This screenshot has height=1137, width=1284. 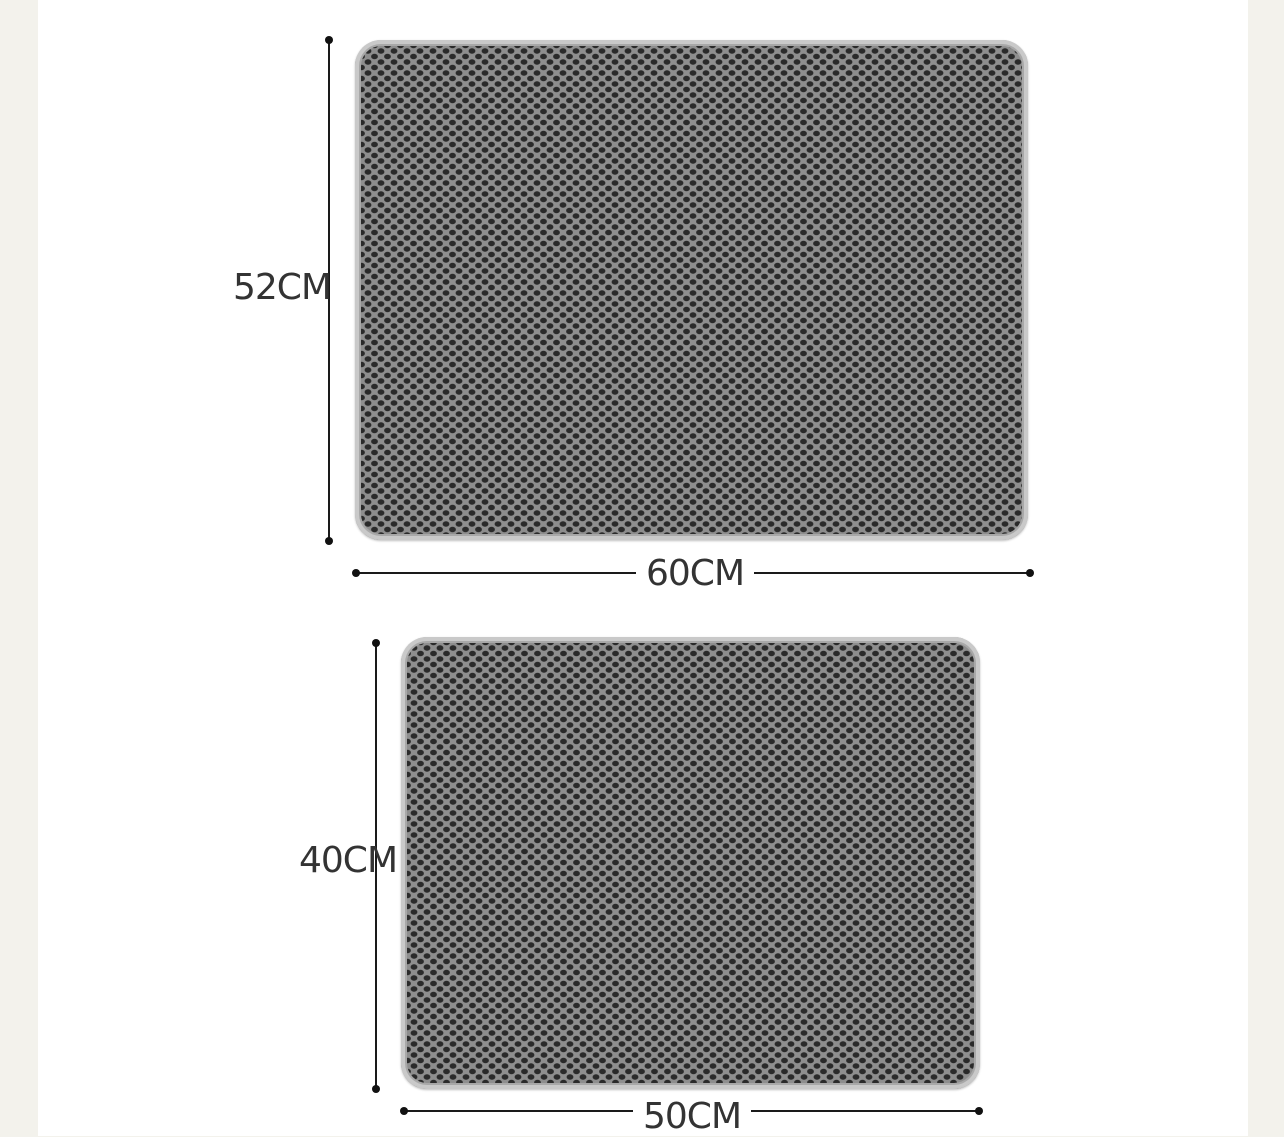 What do you see at coordinates (404, 1111) in the screenshot?
I see `small-mat-width-left-endpoint` at bounding box center [404, 1111].